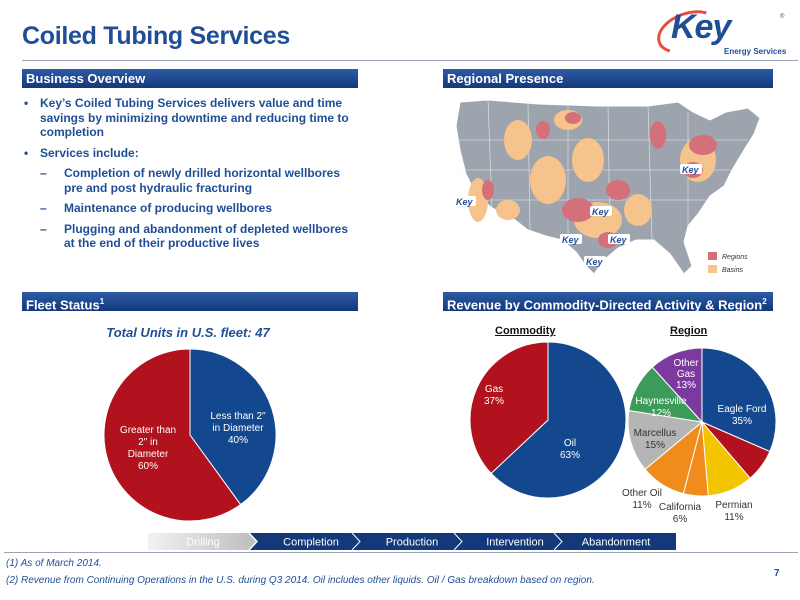  What do you see at coordinates (188, 332) in the screenshot?
I see `fleet-total-units: Total Units in U.S. fleet: 47` at bounding box center [188, 332].